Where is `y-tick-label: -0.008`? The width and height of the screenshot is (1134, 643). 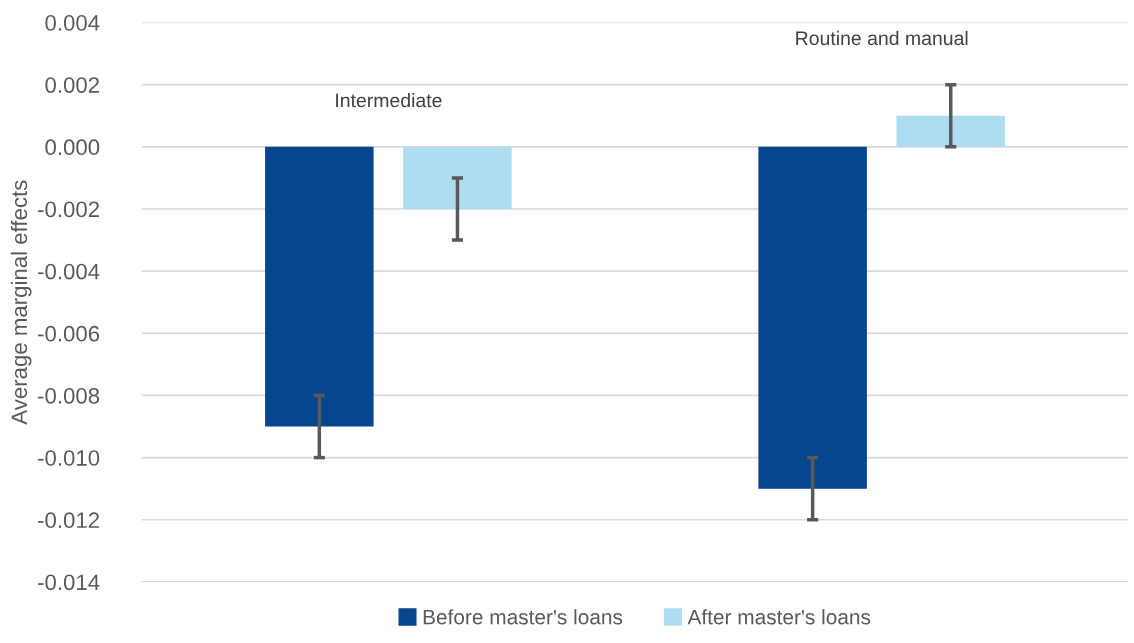
y-tick-label: -0.008 is located at coordinates (69, 395).